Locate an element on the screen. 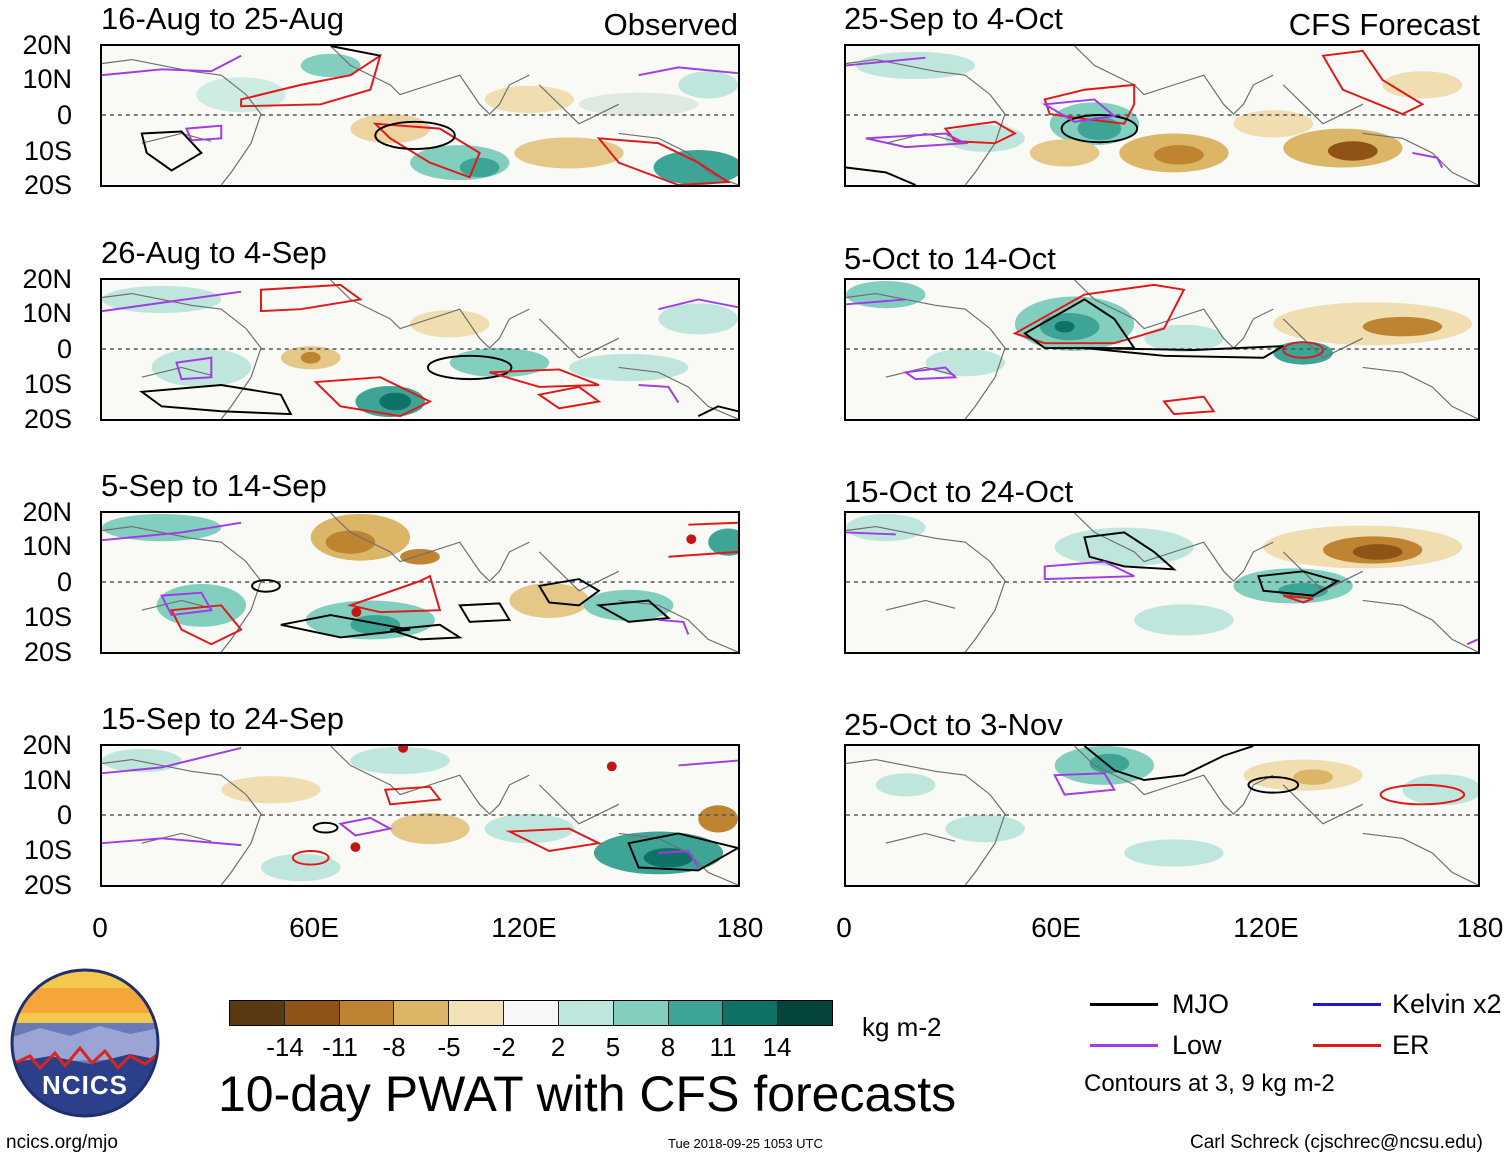 Image resolution: width=1510 pixels, height=1158 pixels. contours-note: Contours at 3, 9 kg m-2 is located at coordinates (1209, 1083).